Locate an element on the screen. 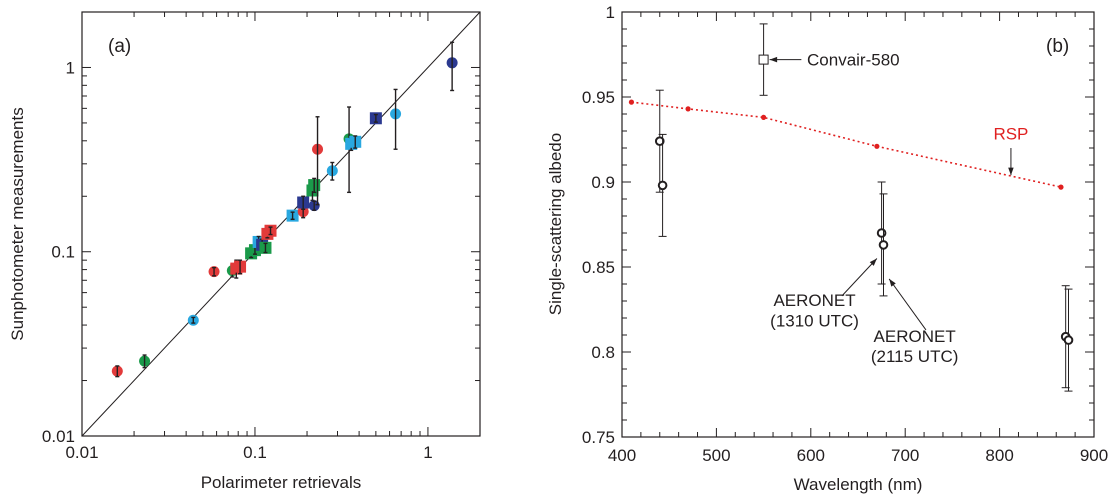  y-tick-label: 0.1 is located at coordinates (63, 252).